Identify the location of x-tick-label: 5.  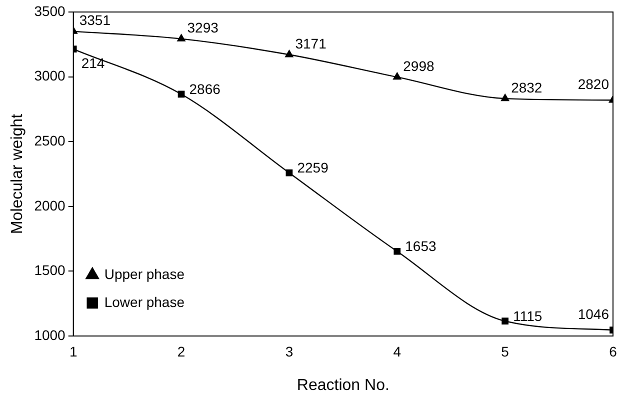
(505, 351).